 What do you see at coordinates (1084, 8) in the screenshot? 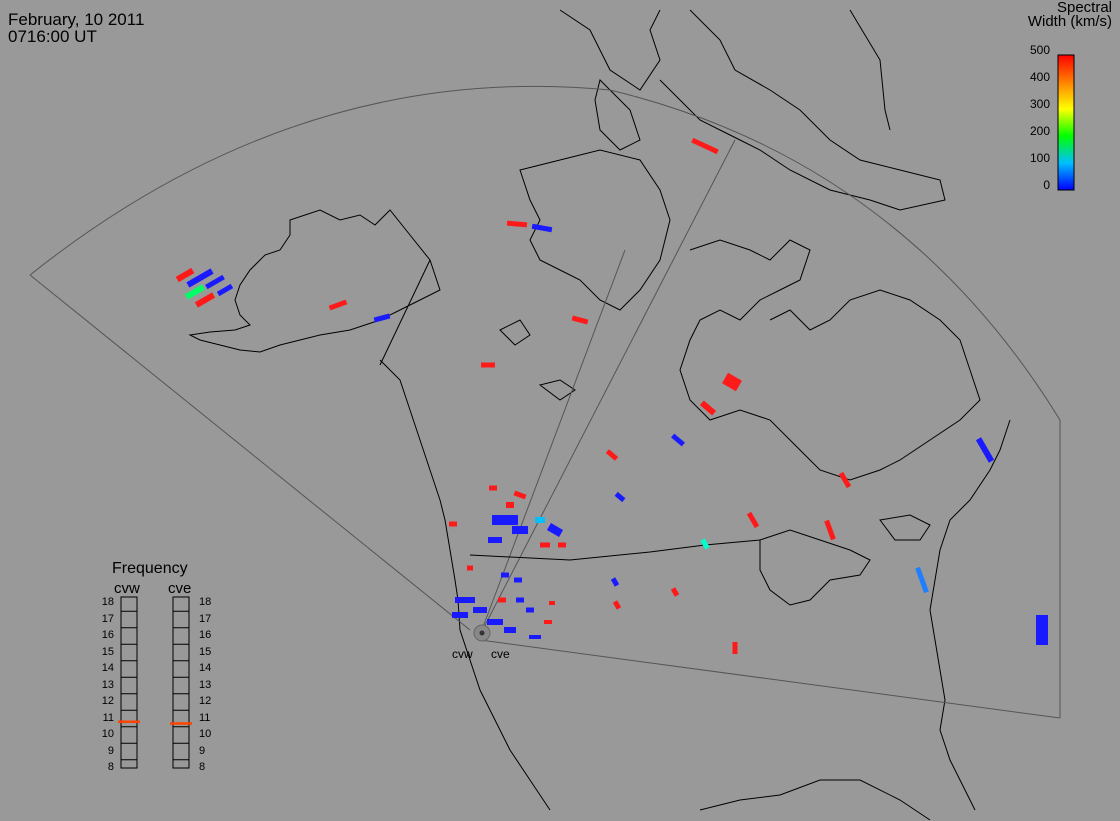
I see `colorbar-title-1: Spectral` at bounding box center [1084, 8].